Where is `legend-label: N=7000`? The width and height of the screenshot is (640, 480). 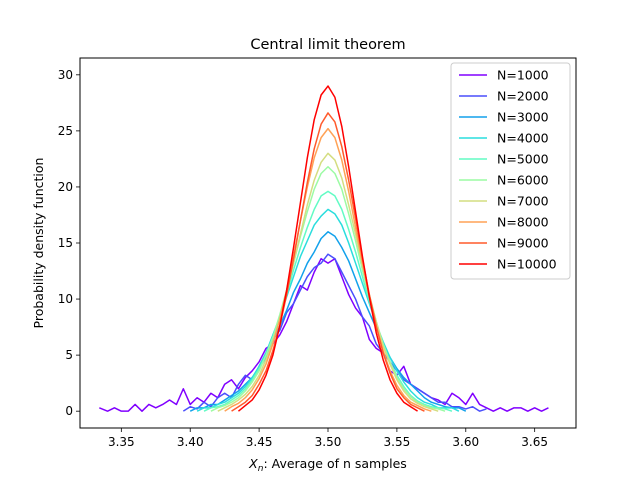
legend-label: N=7000 is located at coordinates (523, 201).